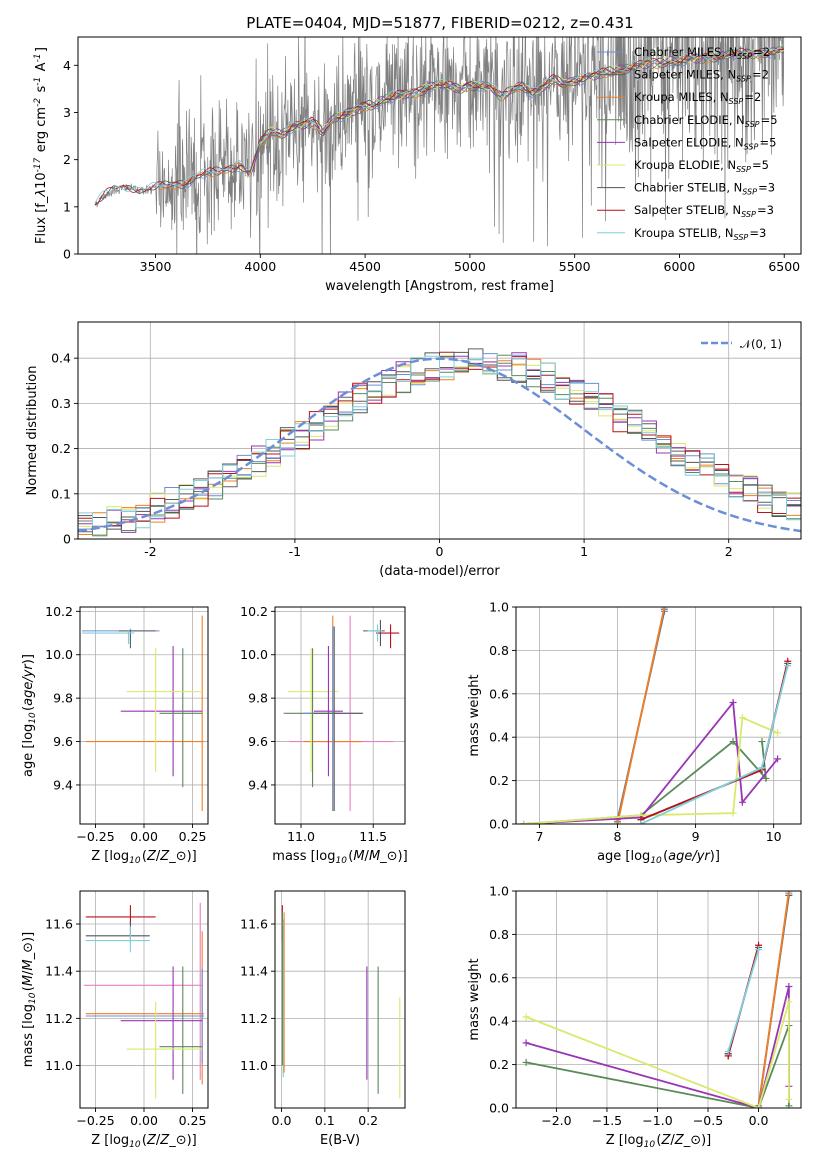  What do you see at coordinates (761, 344) in the screenshot?
I see `legend-entry: 𝒩(0, 1)` at bounding box center [761, 344].